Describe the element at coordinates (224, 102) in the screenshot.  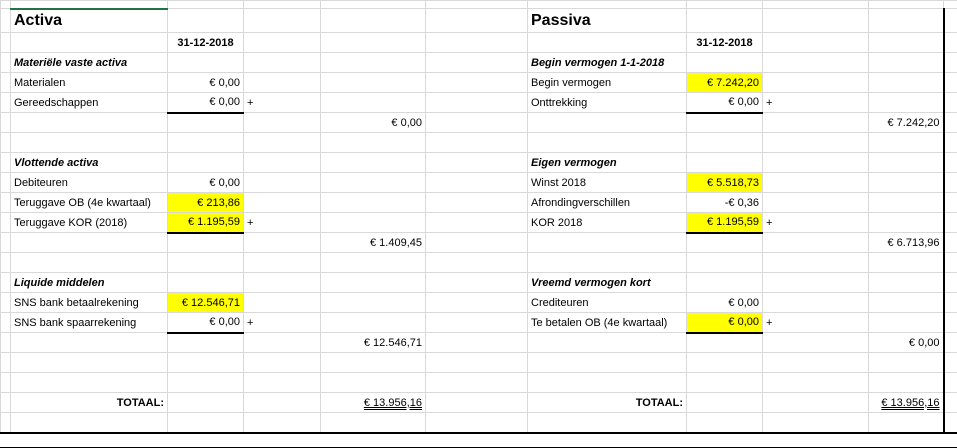
I see `cell-text: € 0,00` at that location.